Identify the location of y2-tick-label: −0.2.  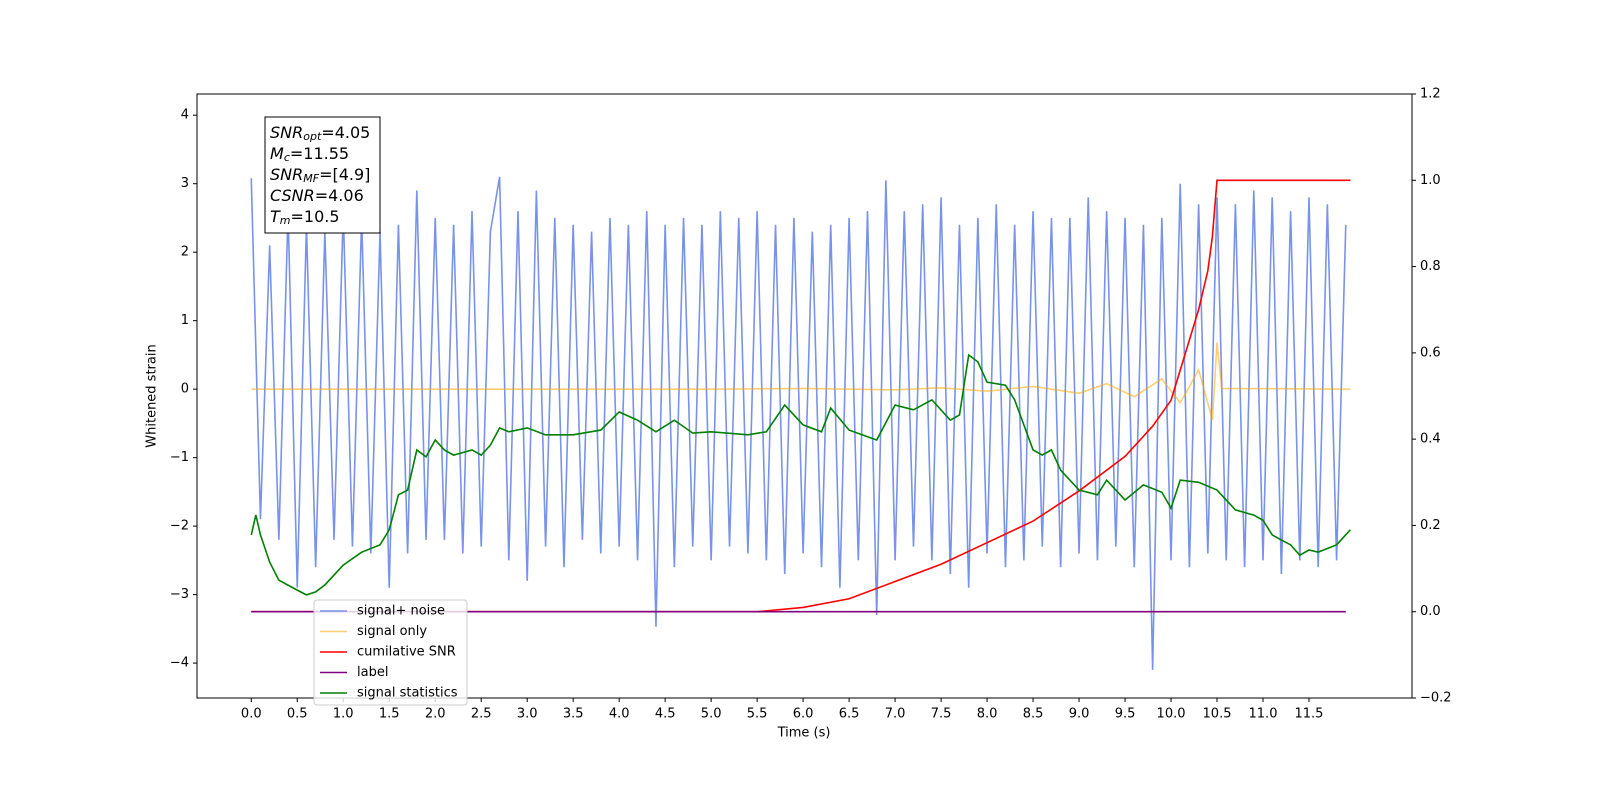
(1436, 698).